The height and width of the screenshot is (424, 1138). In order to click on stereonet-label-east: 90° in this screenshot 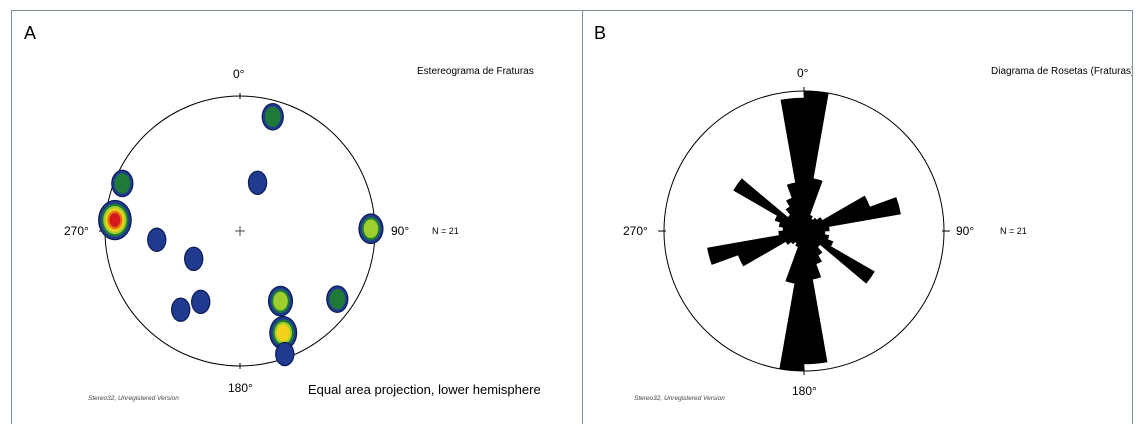, I will do `click(400, 231)`.